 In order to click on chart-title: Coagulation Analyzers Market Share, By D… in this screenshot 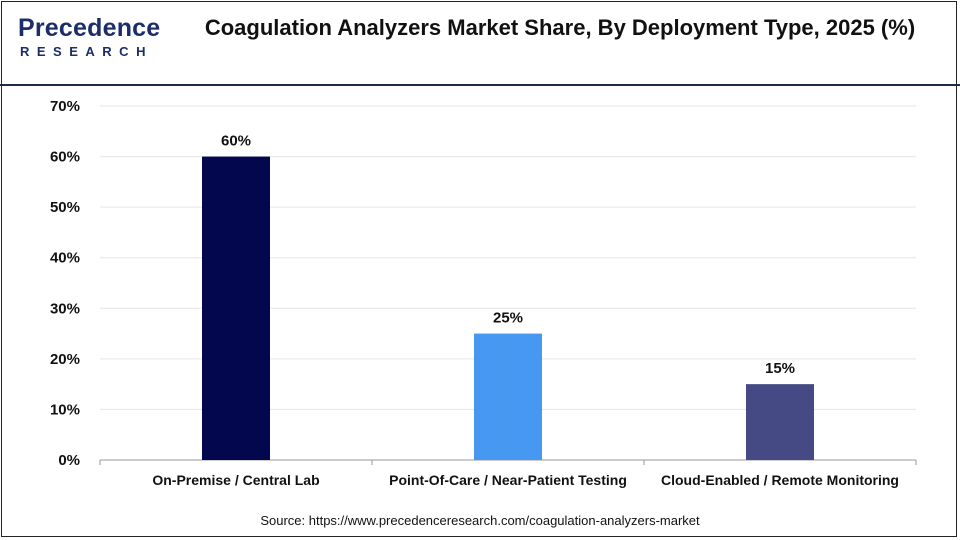, I will do `click(560, 27)`.